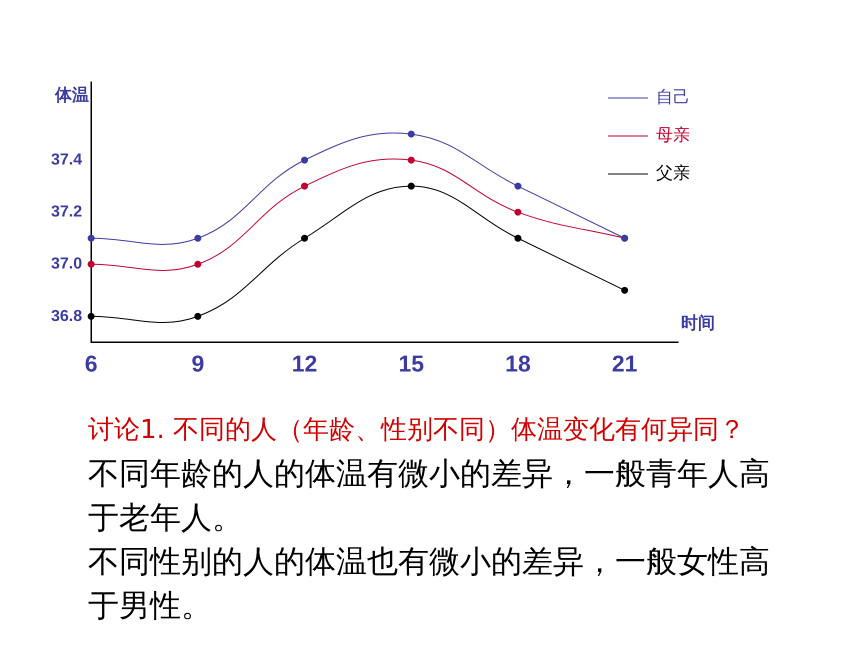 The width and height of the screenshot is (860, 645). I want to click on x-tick-label: 6, so click(91, 363).